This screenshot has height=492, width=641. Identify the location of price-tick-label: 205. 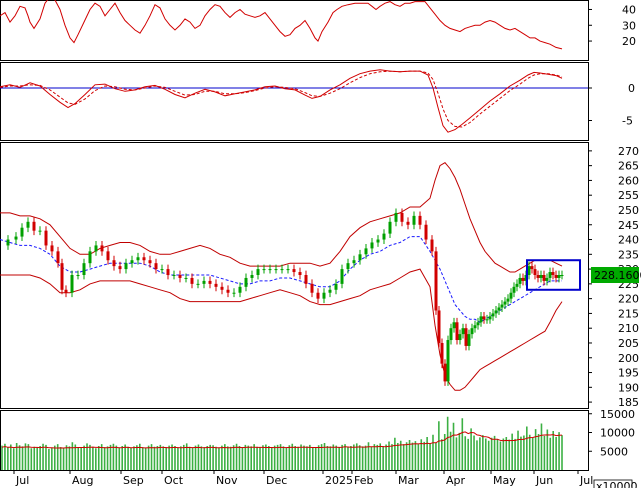
(628, 343).